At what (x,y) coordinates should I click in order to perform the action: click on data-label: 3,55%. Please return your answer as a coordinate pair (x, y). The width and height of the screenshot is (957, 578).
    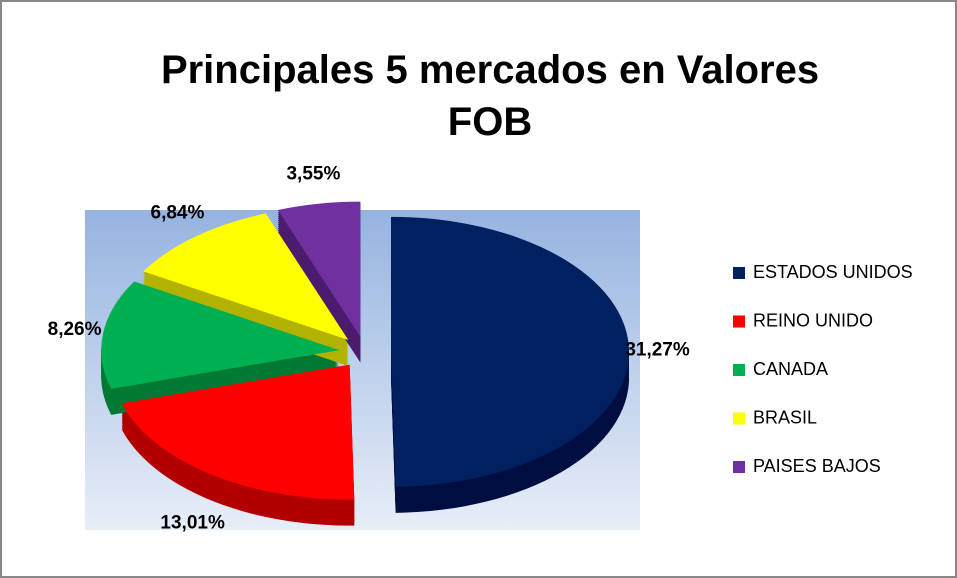
    Looking at the image, I should click on (313, 174).